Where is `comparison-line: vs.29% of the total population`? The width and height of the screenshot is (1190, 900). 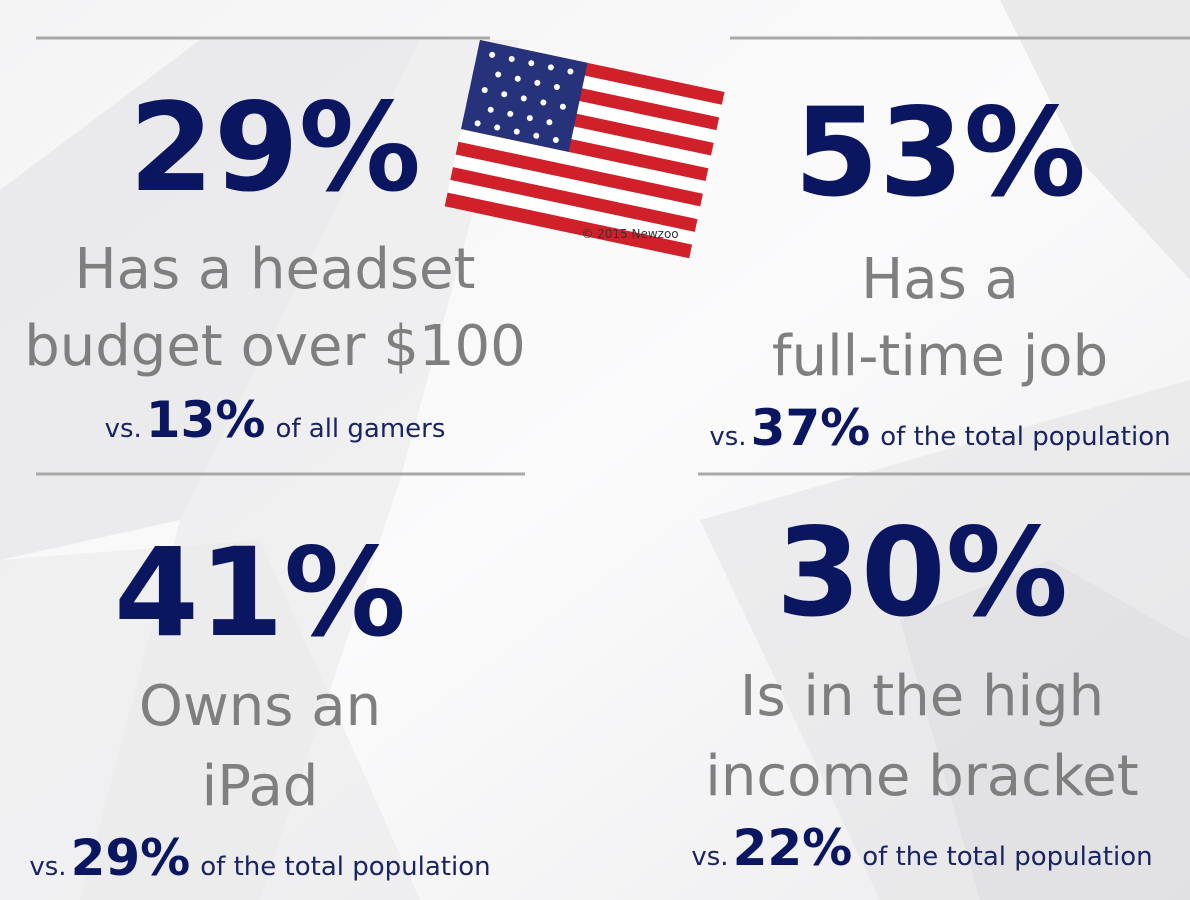
comparison-line: vs.29% of the total population is located at coordinates (259, 858).